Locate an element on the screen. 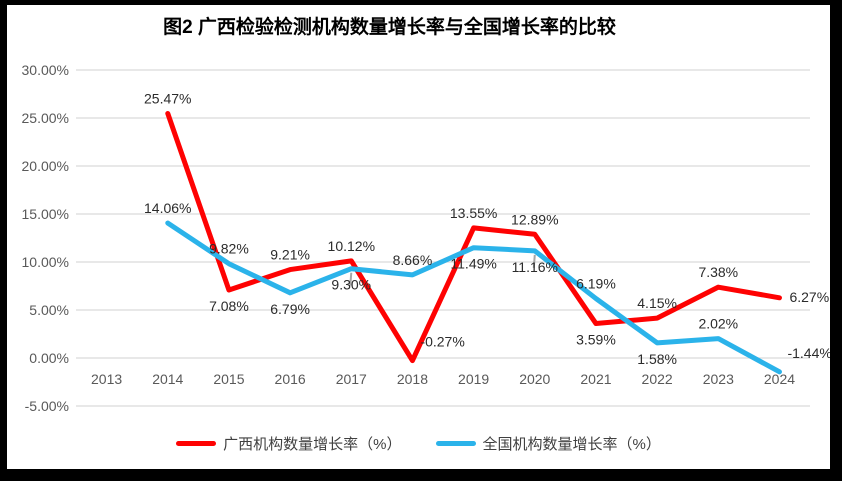  y-axis-tick-label: 20.00% is located at coordinates (45, 166).